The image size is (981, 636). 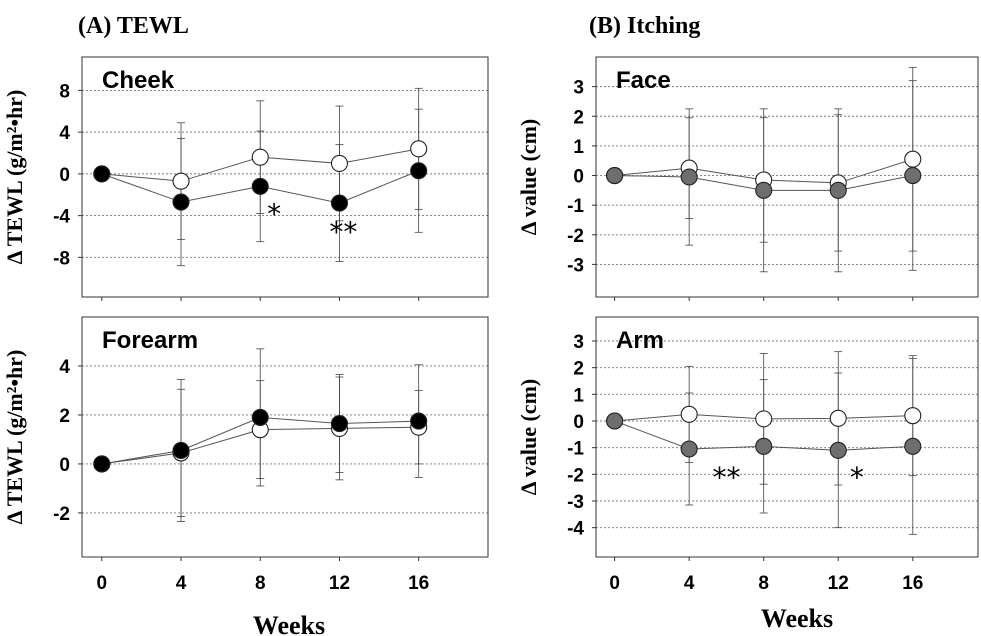 What do you see at coordinates (797, 618) in the screenshot?
I see `x-axis-label-right: Weeks` at bounding box center [797, 618].